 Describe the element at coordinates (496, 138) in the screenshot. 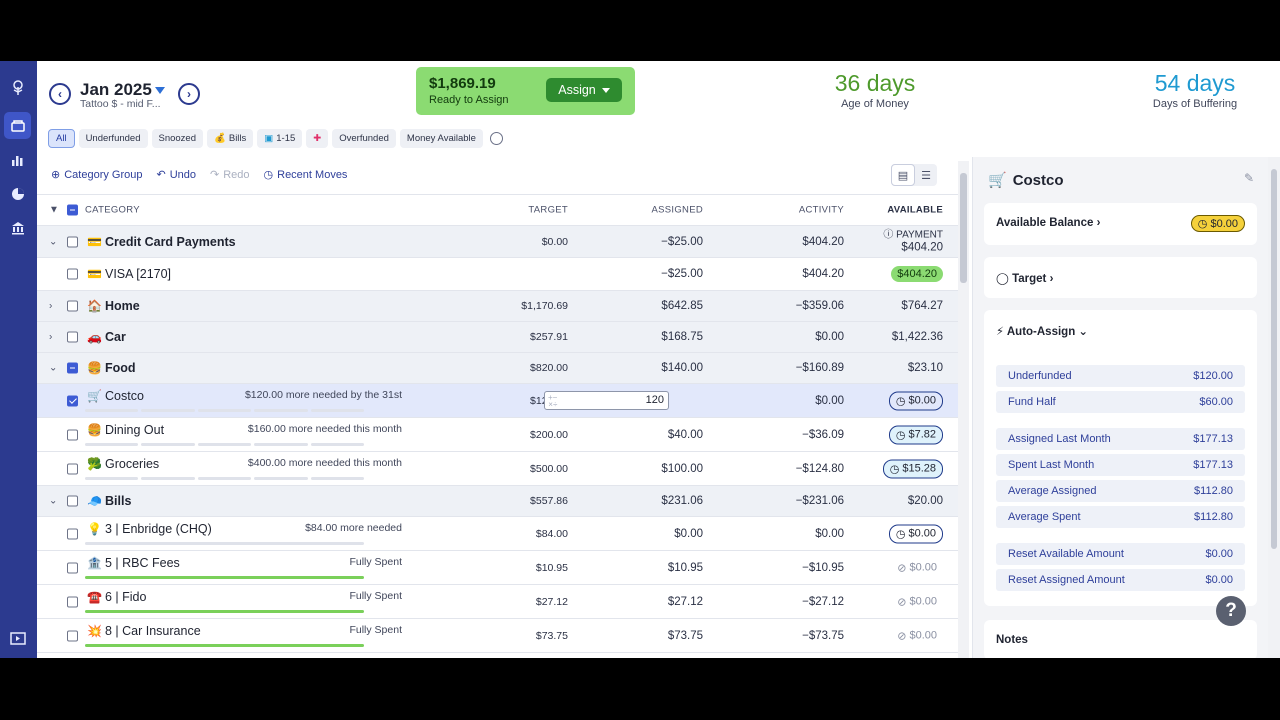

I see `filter-settings-icon` at that location.